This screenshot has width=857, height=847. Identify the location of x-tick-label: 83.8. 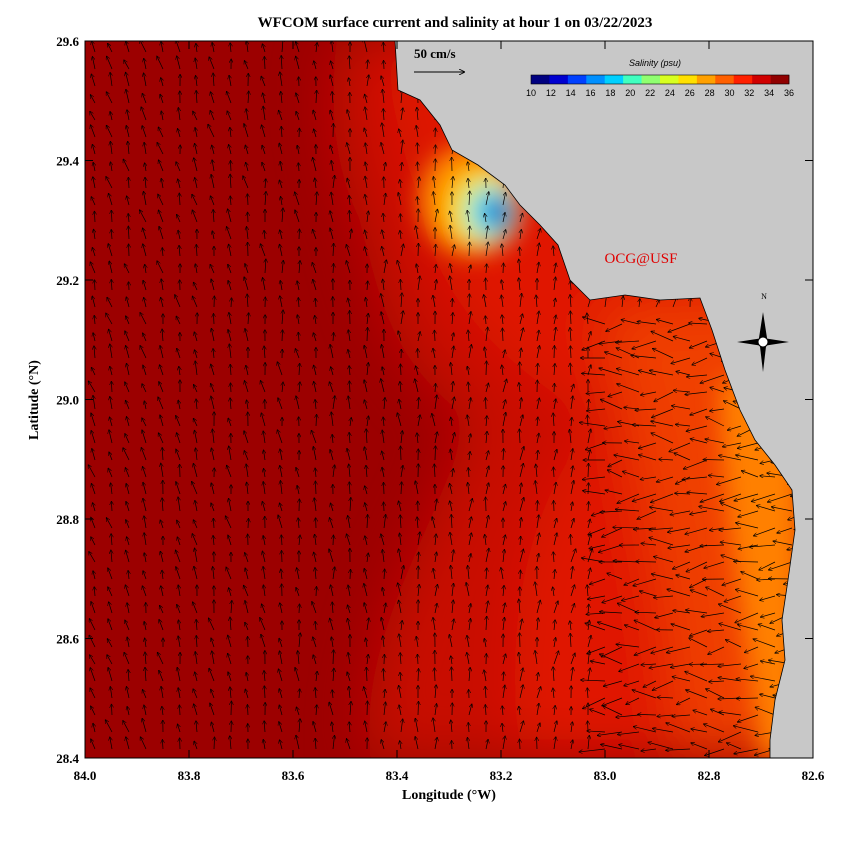
(189, 775).